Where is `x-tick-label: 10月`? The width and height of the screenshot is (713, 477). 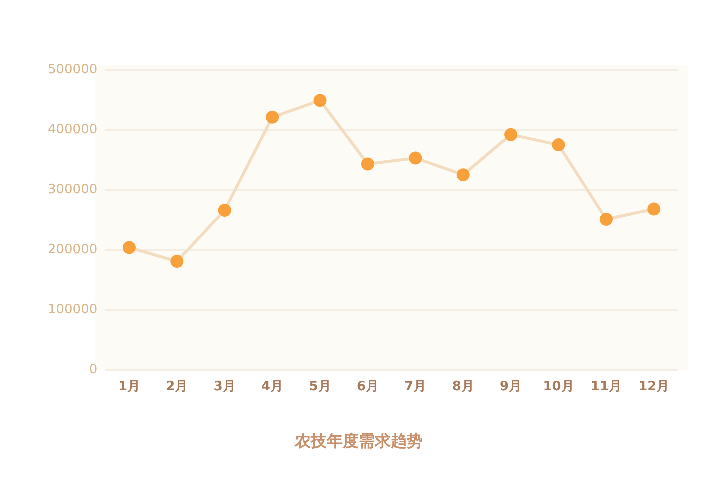
x-tick-label: 10月 is located at coordinates (558, 386).